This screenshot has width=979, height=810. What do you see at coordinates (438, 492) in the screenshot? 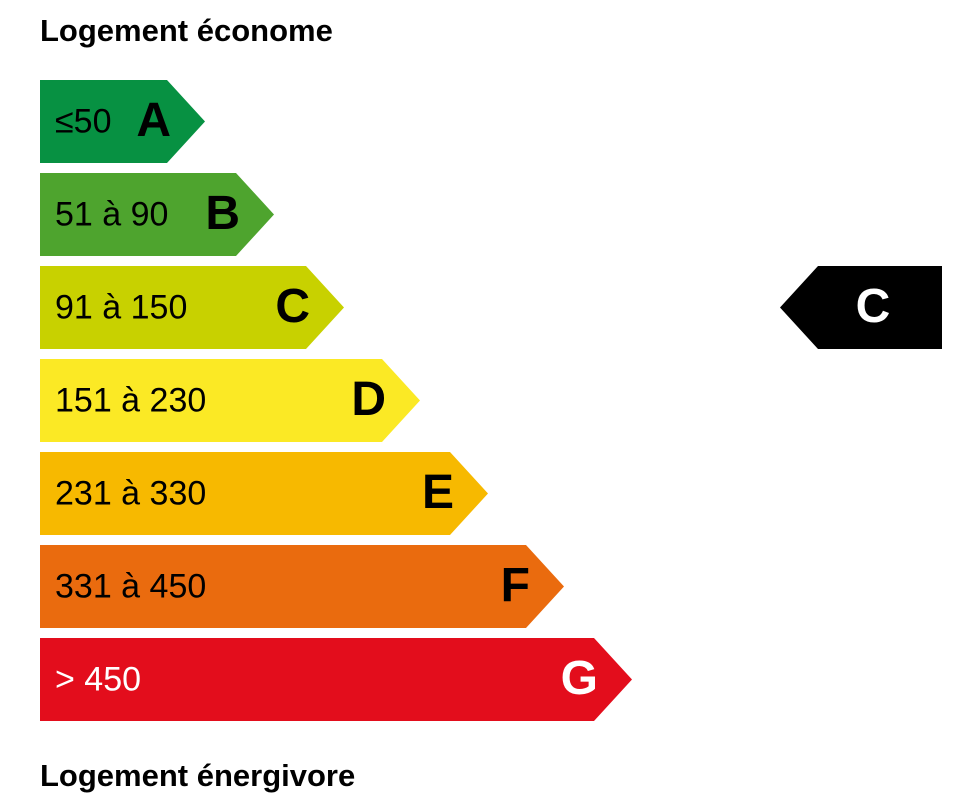
I see `band-letter: E` at bounding box center [438, 492].